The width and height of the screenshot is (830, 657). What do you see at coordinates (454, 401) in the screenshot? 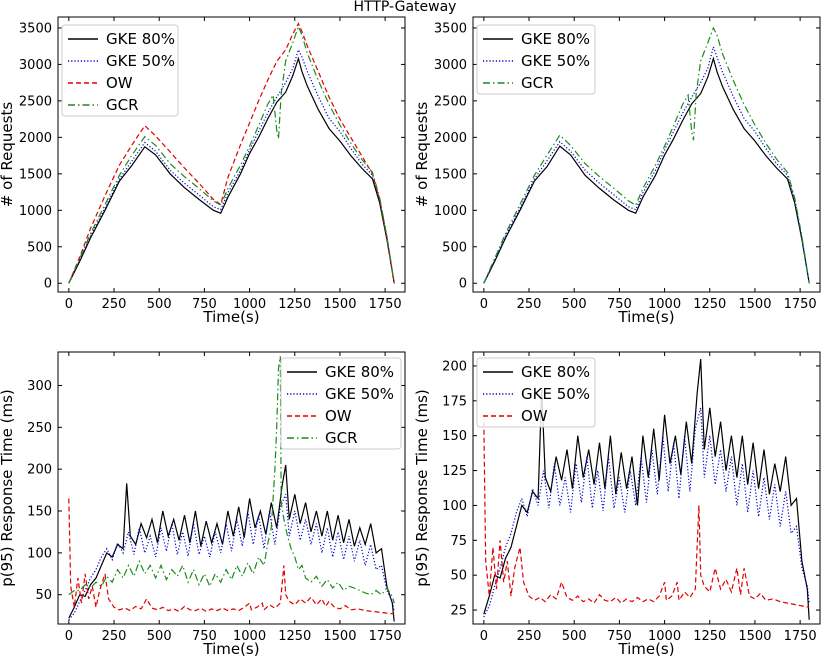
I see `y-tick-label: 175` at bounding box center [454, 401].